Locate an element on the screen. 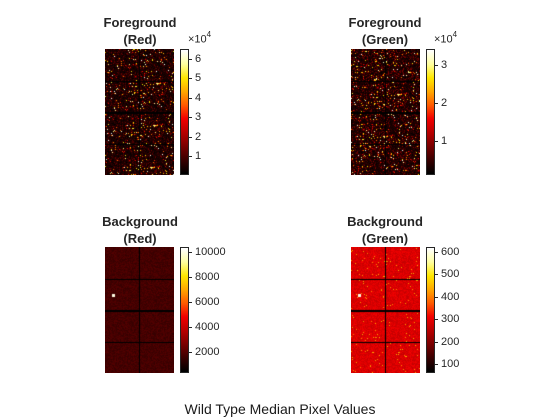 The width and height of the screenshot is (560, 420). colorbar-tick-label: 6000 is located at coordinates (207, 302).